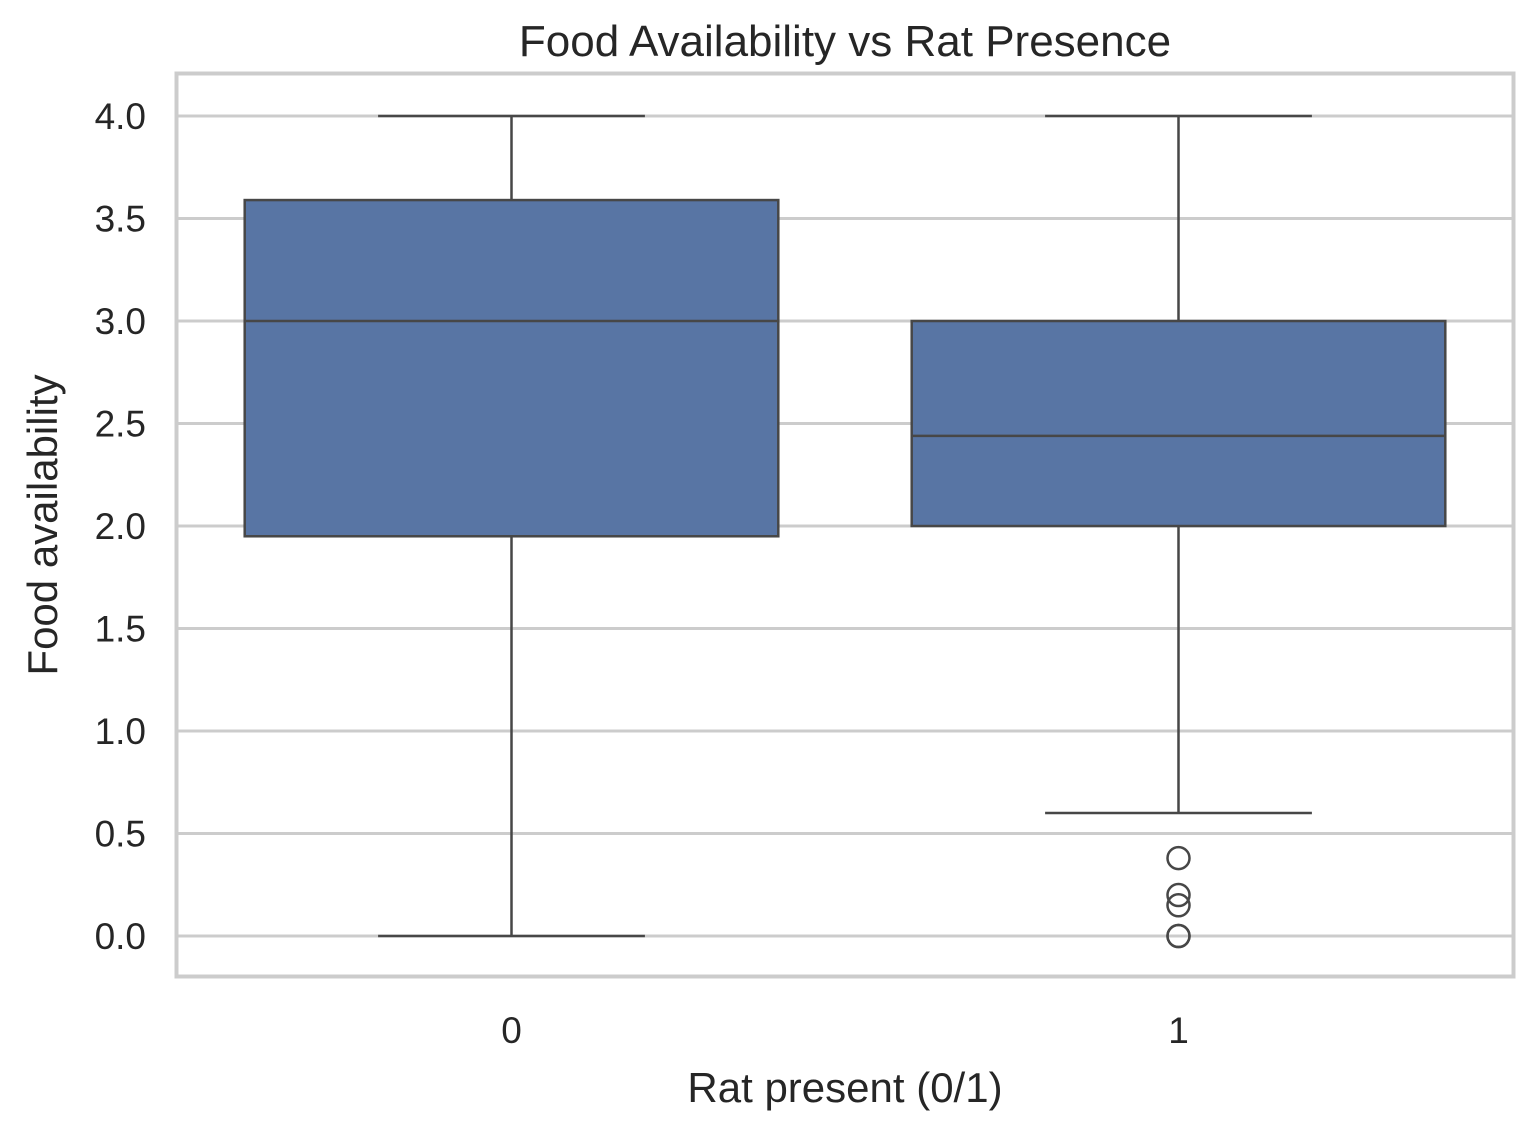  Describe the element at coordinates (120, 116) in the screenshot. I see `y-tick-label: 4.0` at that location.